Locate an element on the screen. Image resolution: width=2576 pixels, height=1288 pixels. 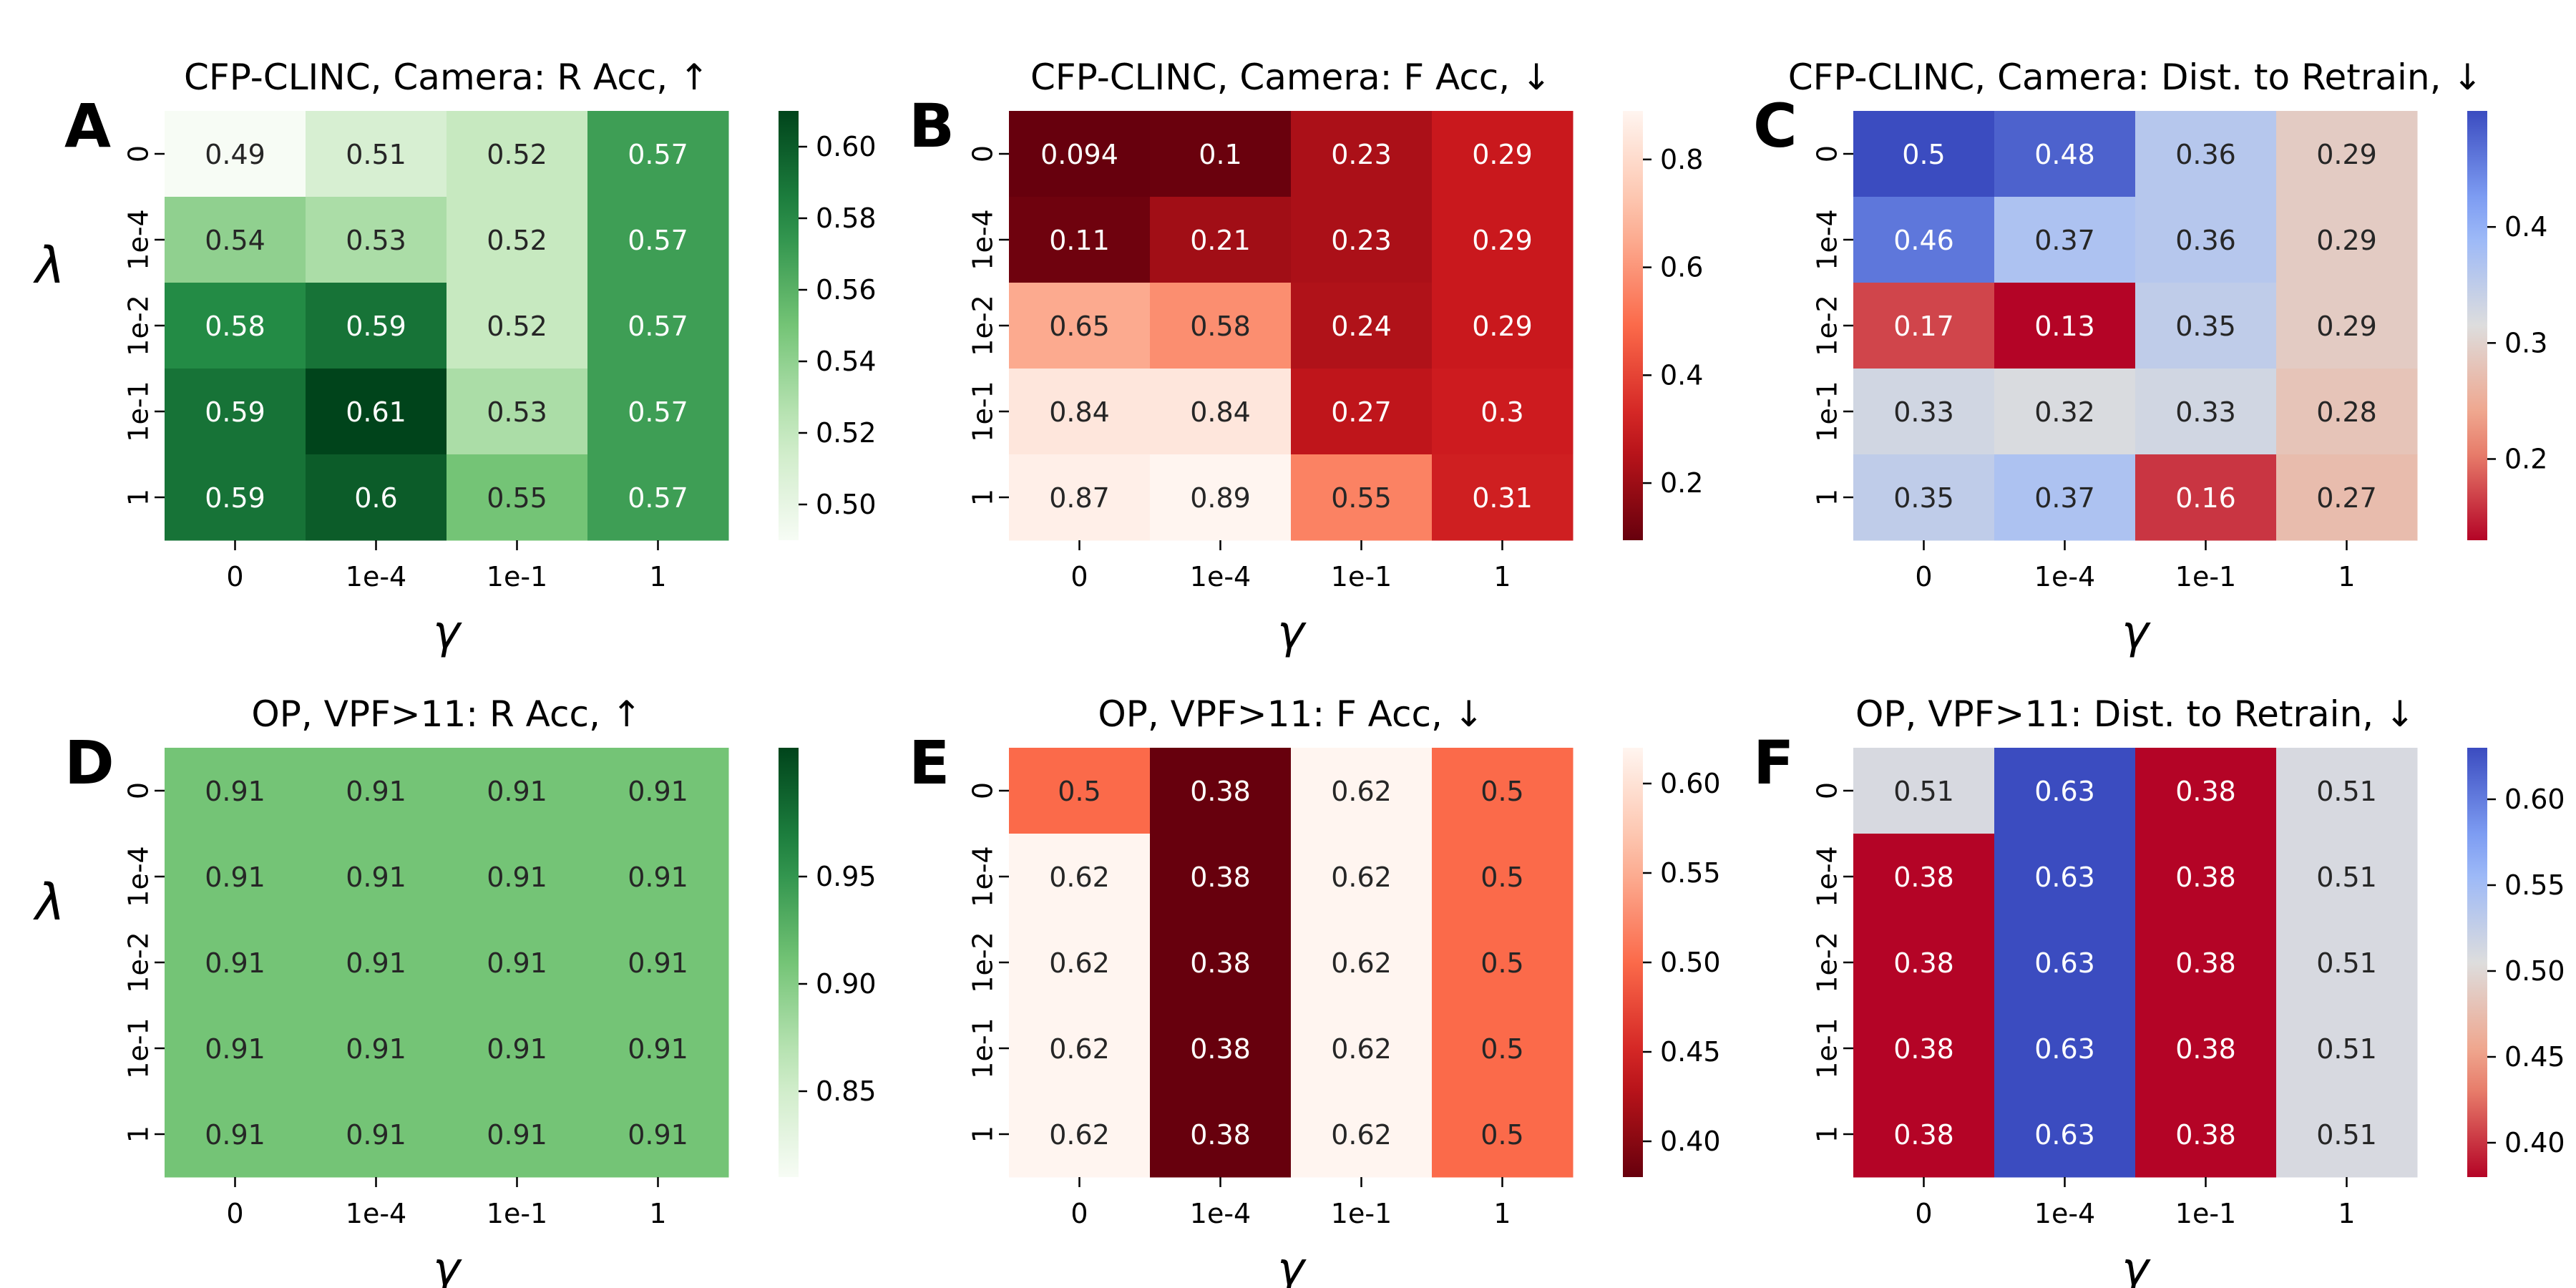
cell-value: 0.58 is located at coordinates (1220, 326).